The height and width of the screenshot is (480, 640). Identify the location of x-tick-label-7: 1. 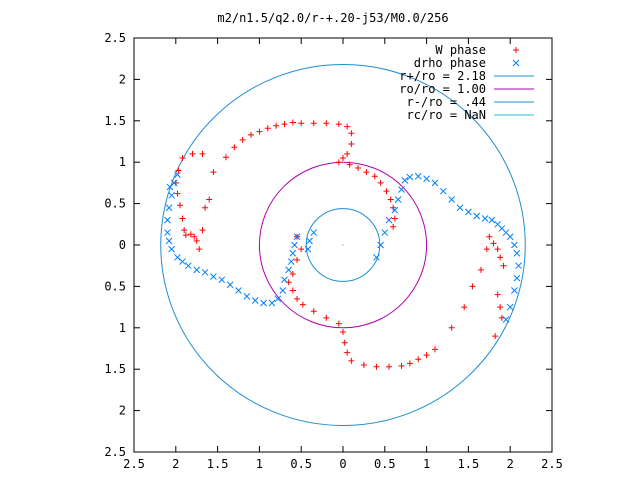
(426, 464).